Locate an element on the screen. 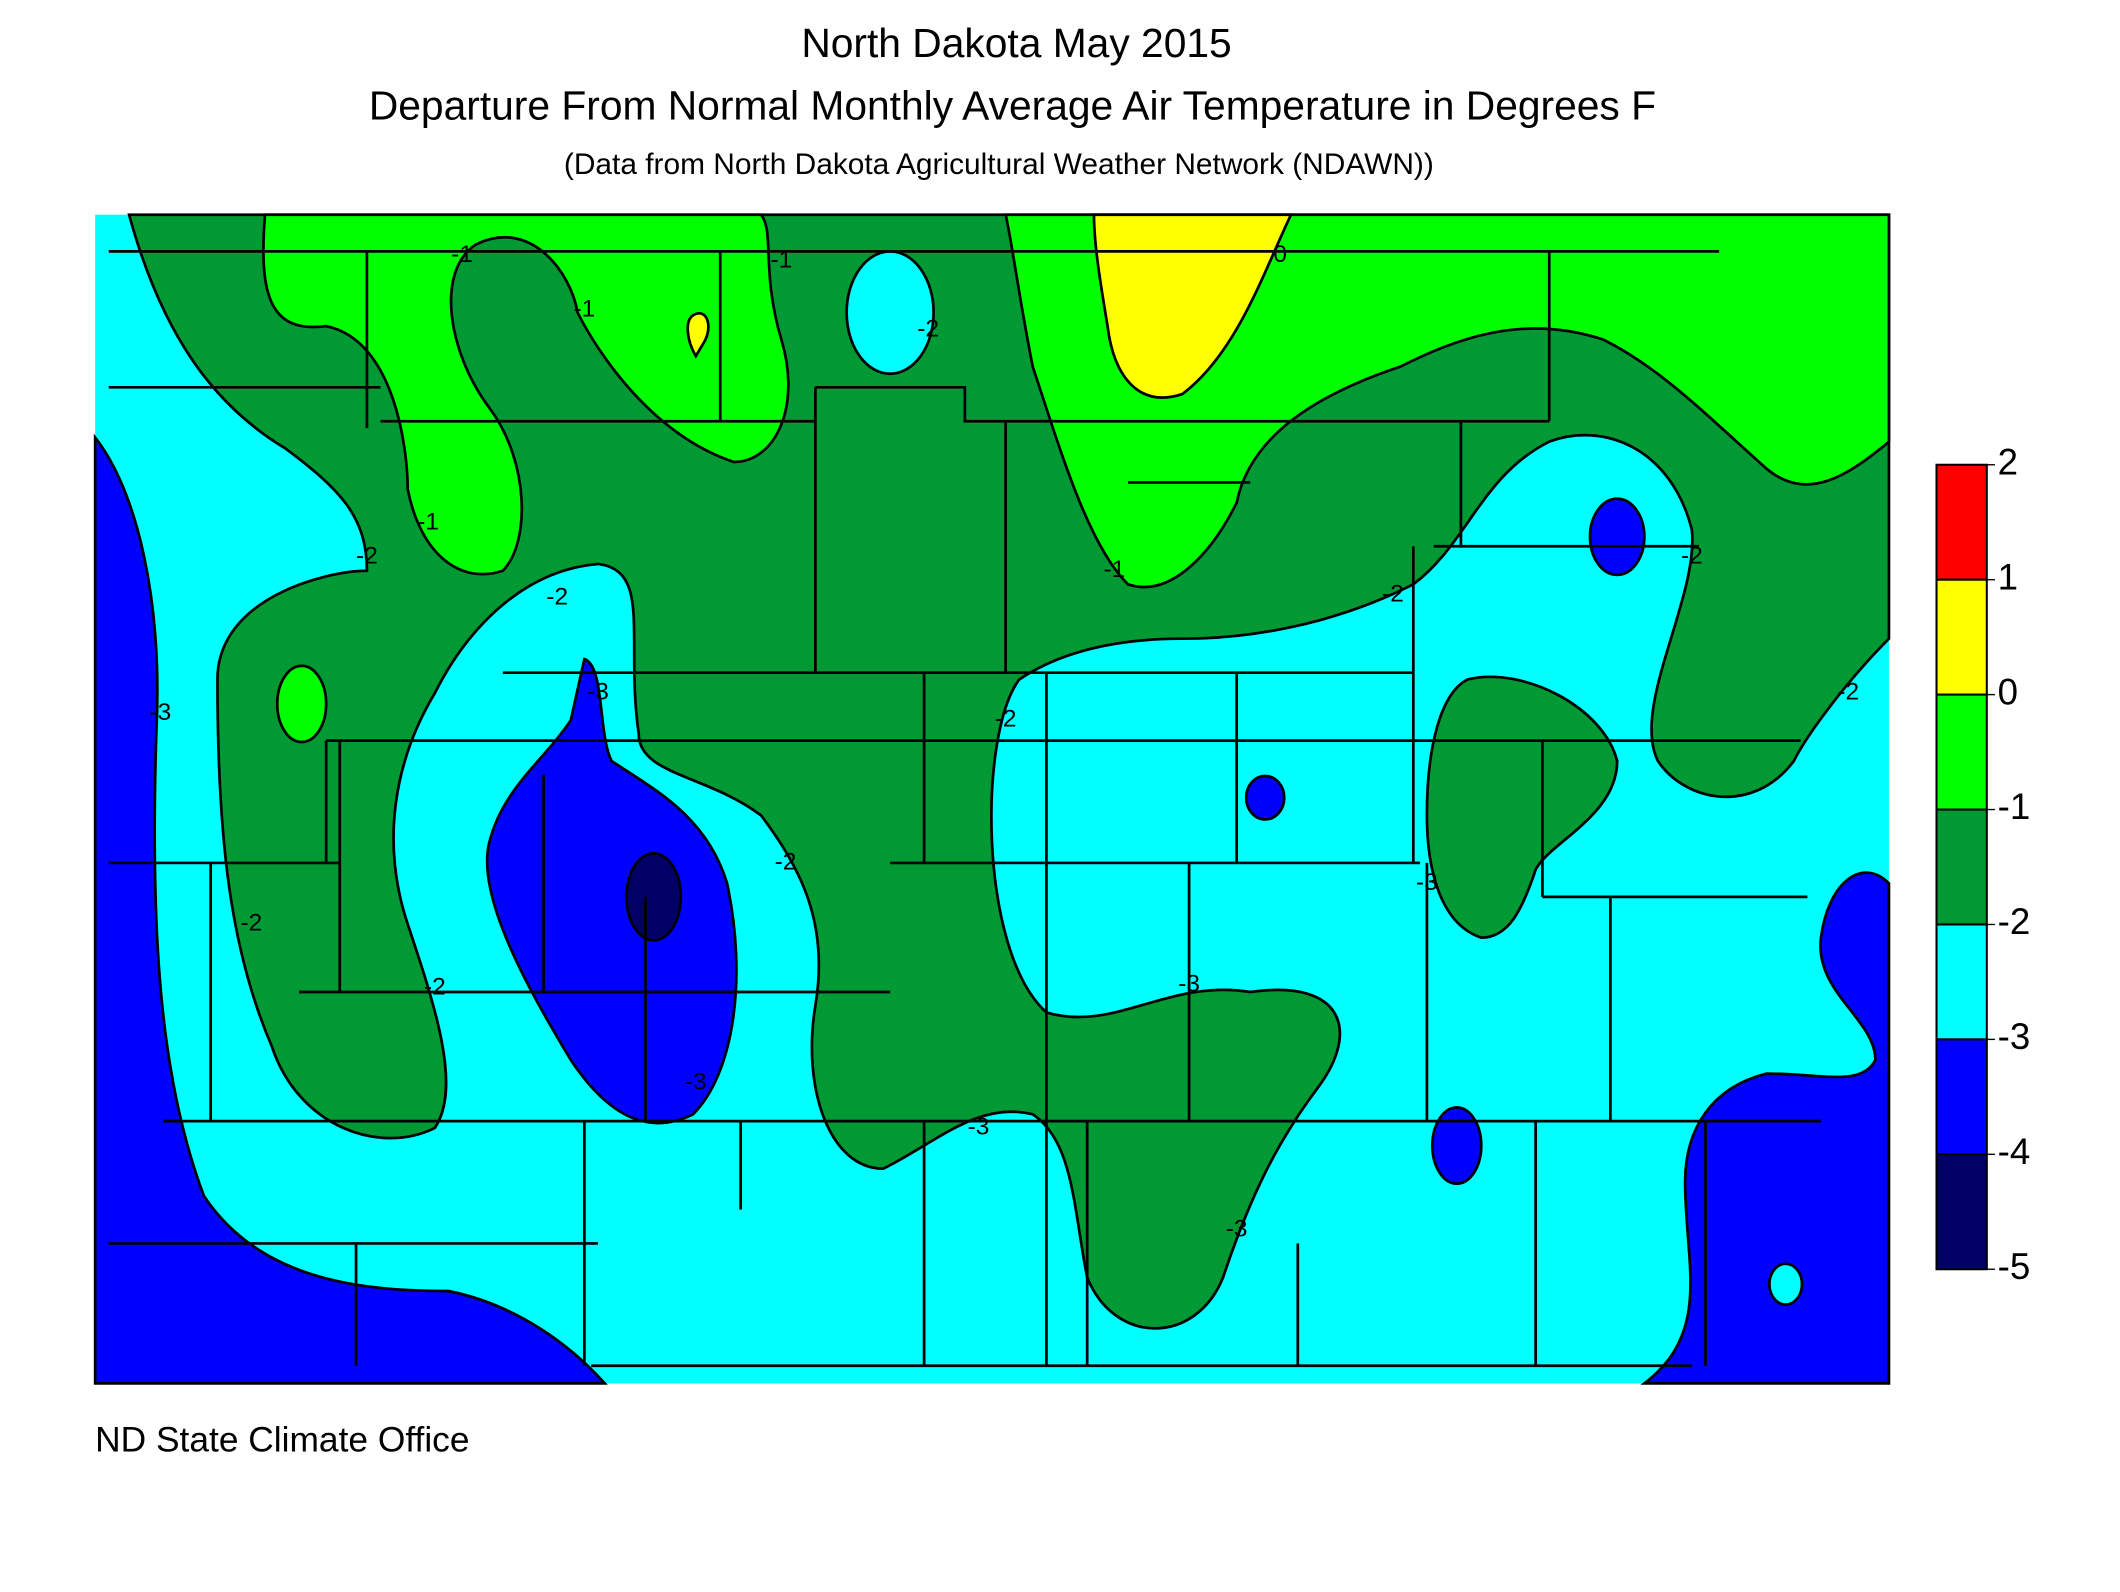 The width and height of the screenshot is (2120, 1592). colorbar-label: 1 is located at coordinates (2008, 576).